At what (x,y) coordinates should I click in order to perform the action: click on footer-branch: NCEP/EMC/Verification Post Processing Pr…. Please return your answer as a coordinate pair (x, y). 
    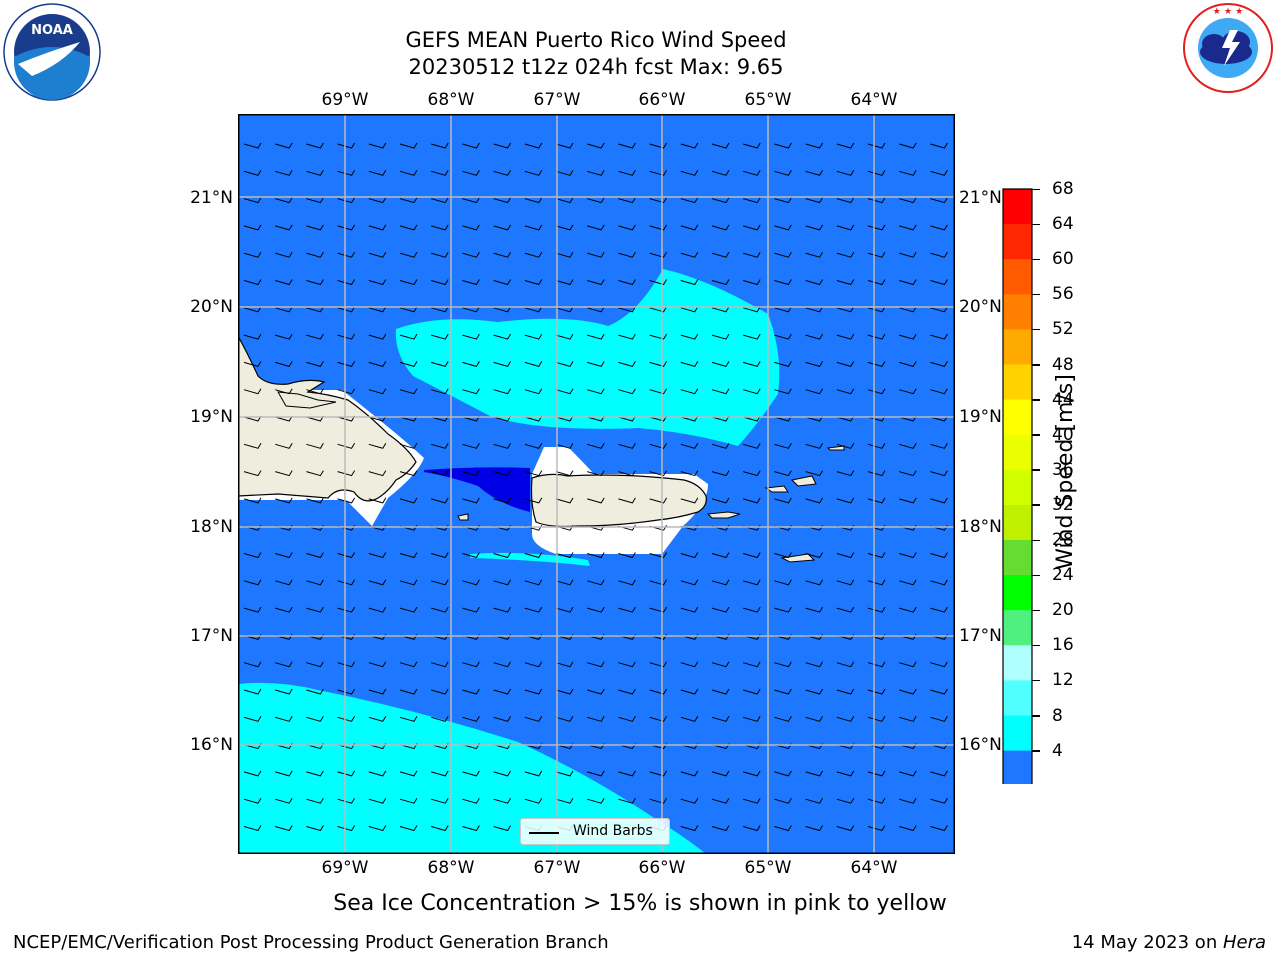
    Looking at the image, I should click on (311, 942).